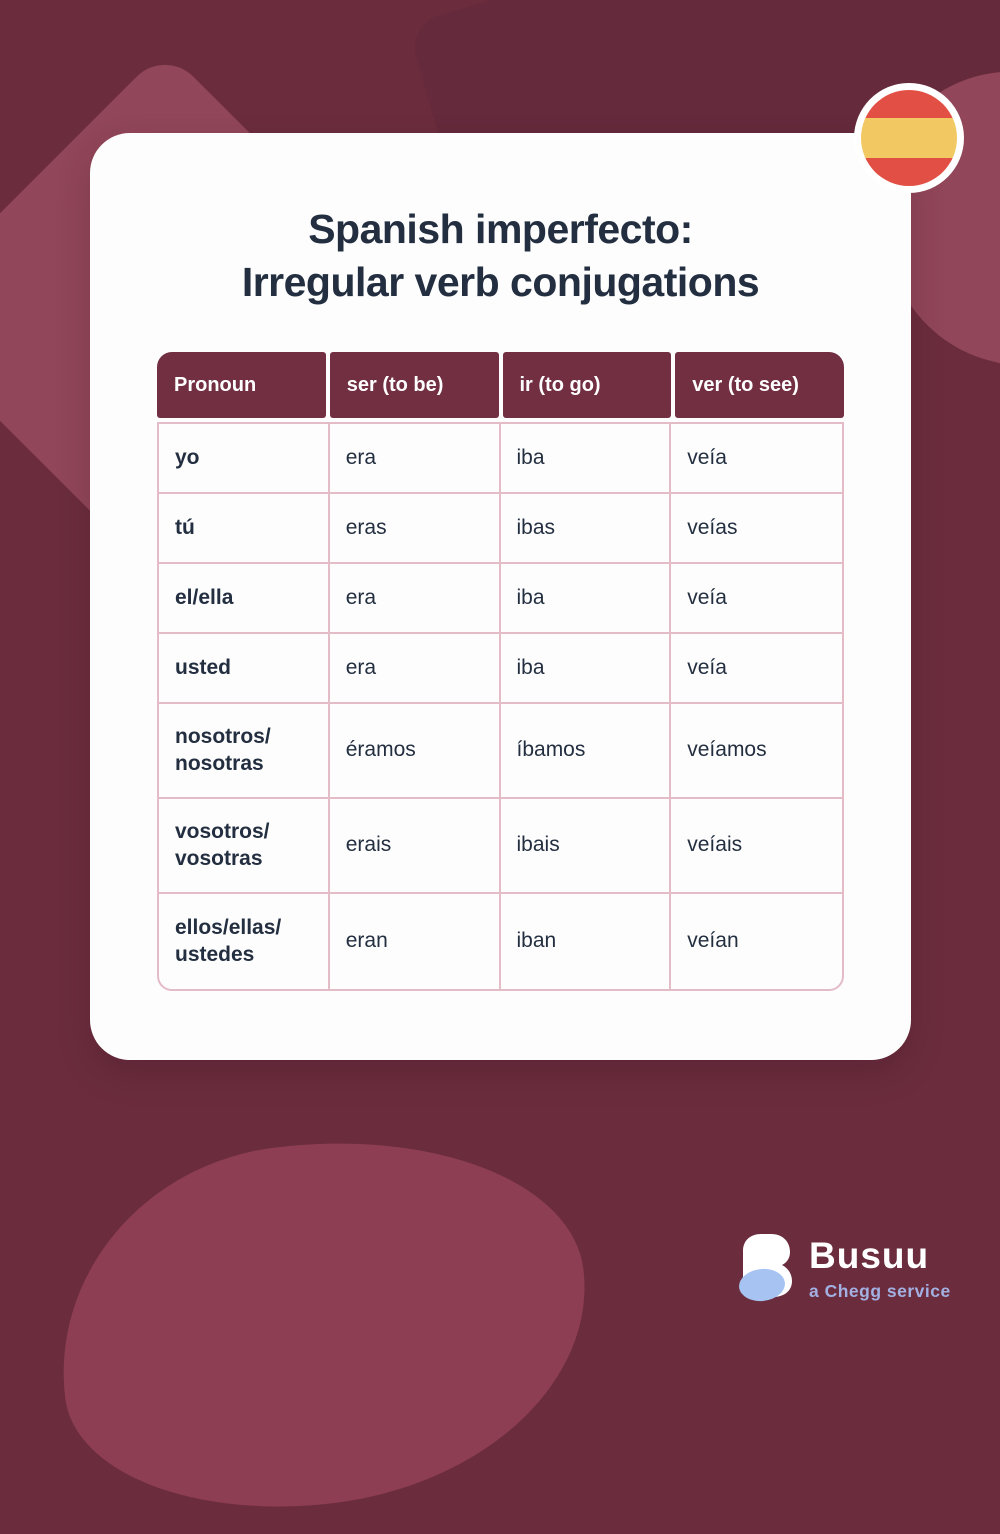 The width and height of the screenshot is (1000, 1534). I want to click on busuu-logo-text: Busuu a Chegg service, so click(880, 1266).